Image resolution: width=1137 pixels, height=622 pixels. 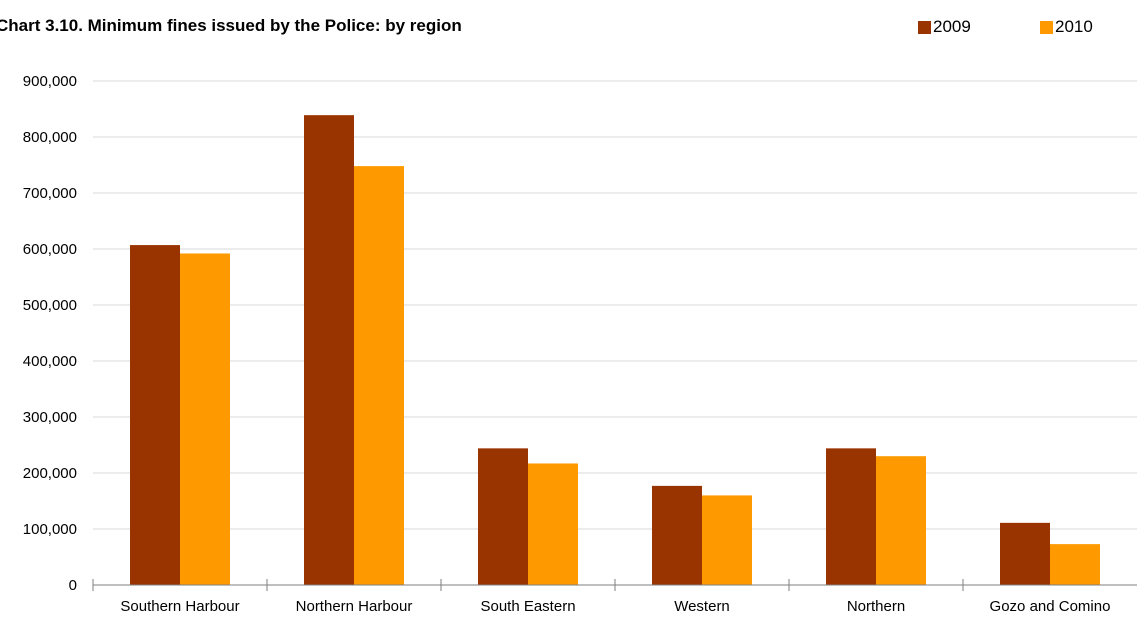 What do you see at coordinates (50, 193) in the screenshot?
I see `y-tick-label: 700,000` at bounding box center [50, 193].